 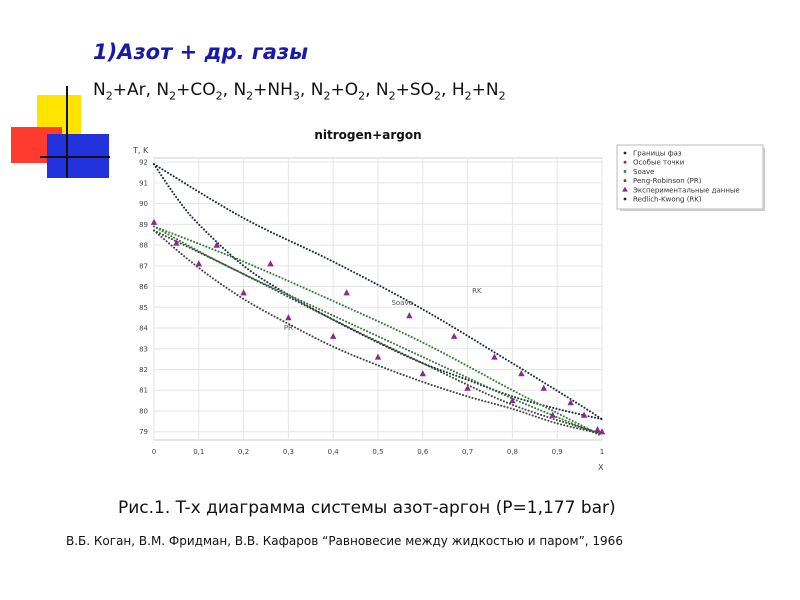 I want to click on y-tick-label: 87, so click(x=143, y=266).